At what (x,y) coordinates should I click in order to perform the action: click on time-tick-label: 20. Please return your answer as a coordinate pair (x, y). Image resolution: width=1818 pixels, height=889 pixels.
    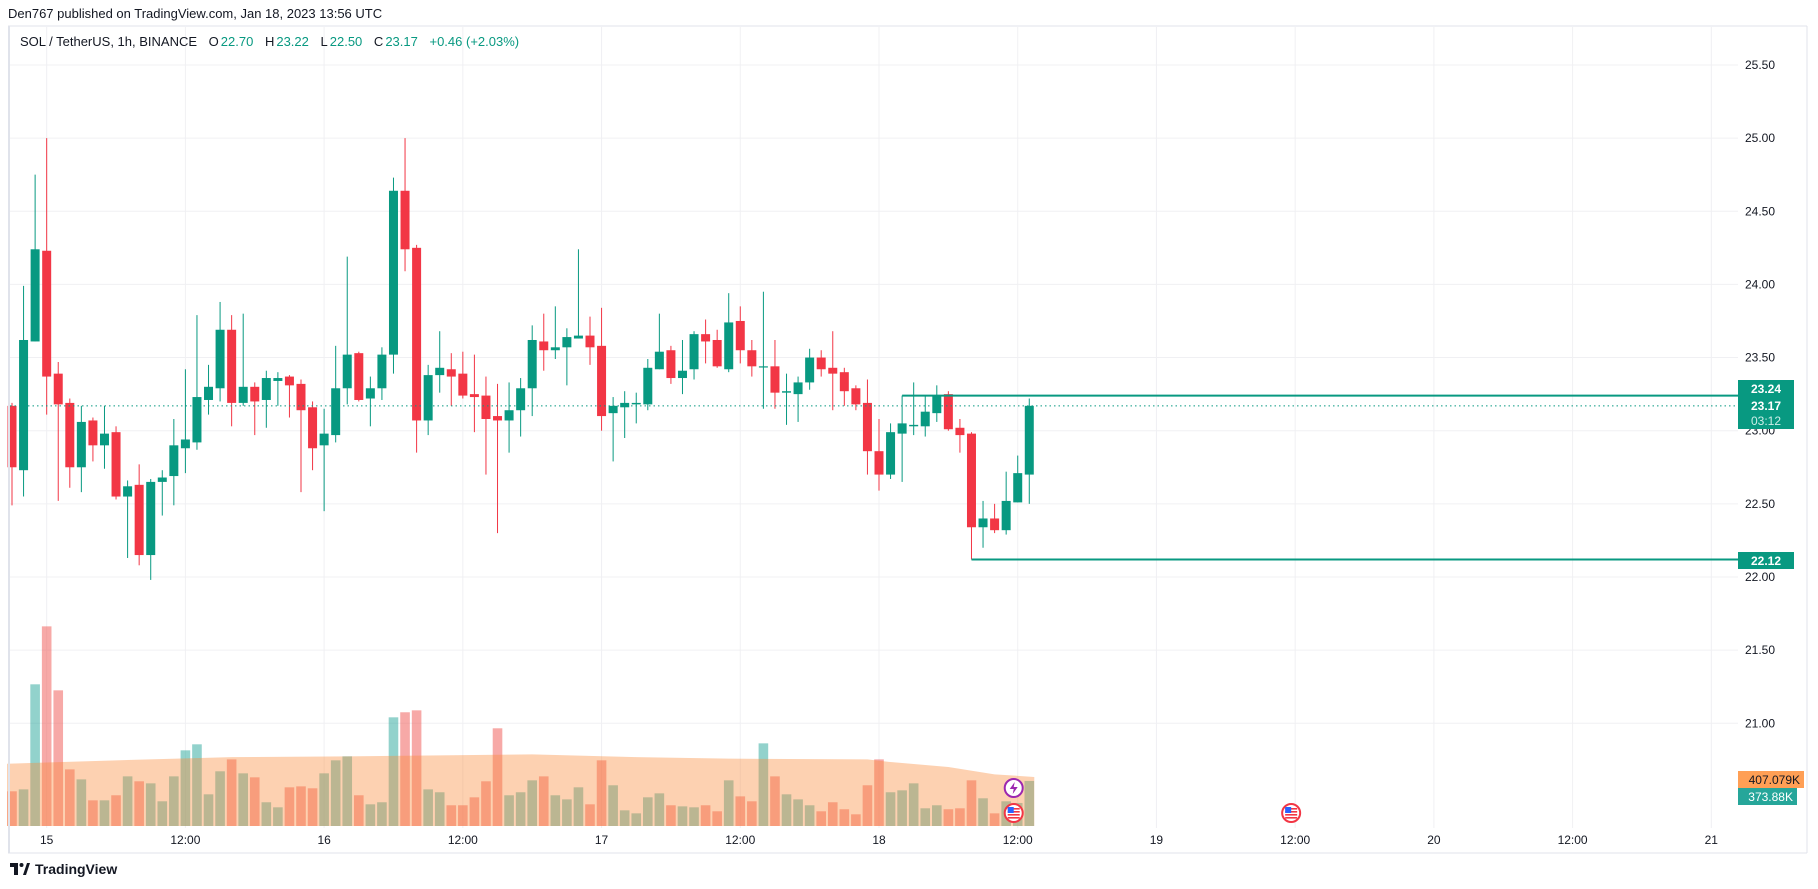
    Looking at the image, I should click on (1434, 840).